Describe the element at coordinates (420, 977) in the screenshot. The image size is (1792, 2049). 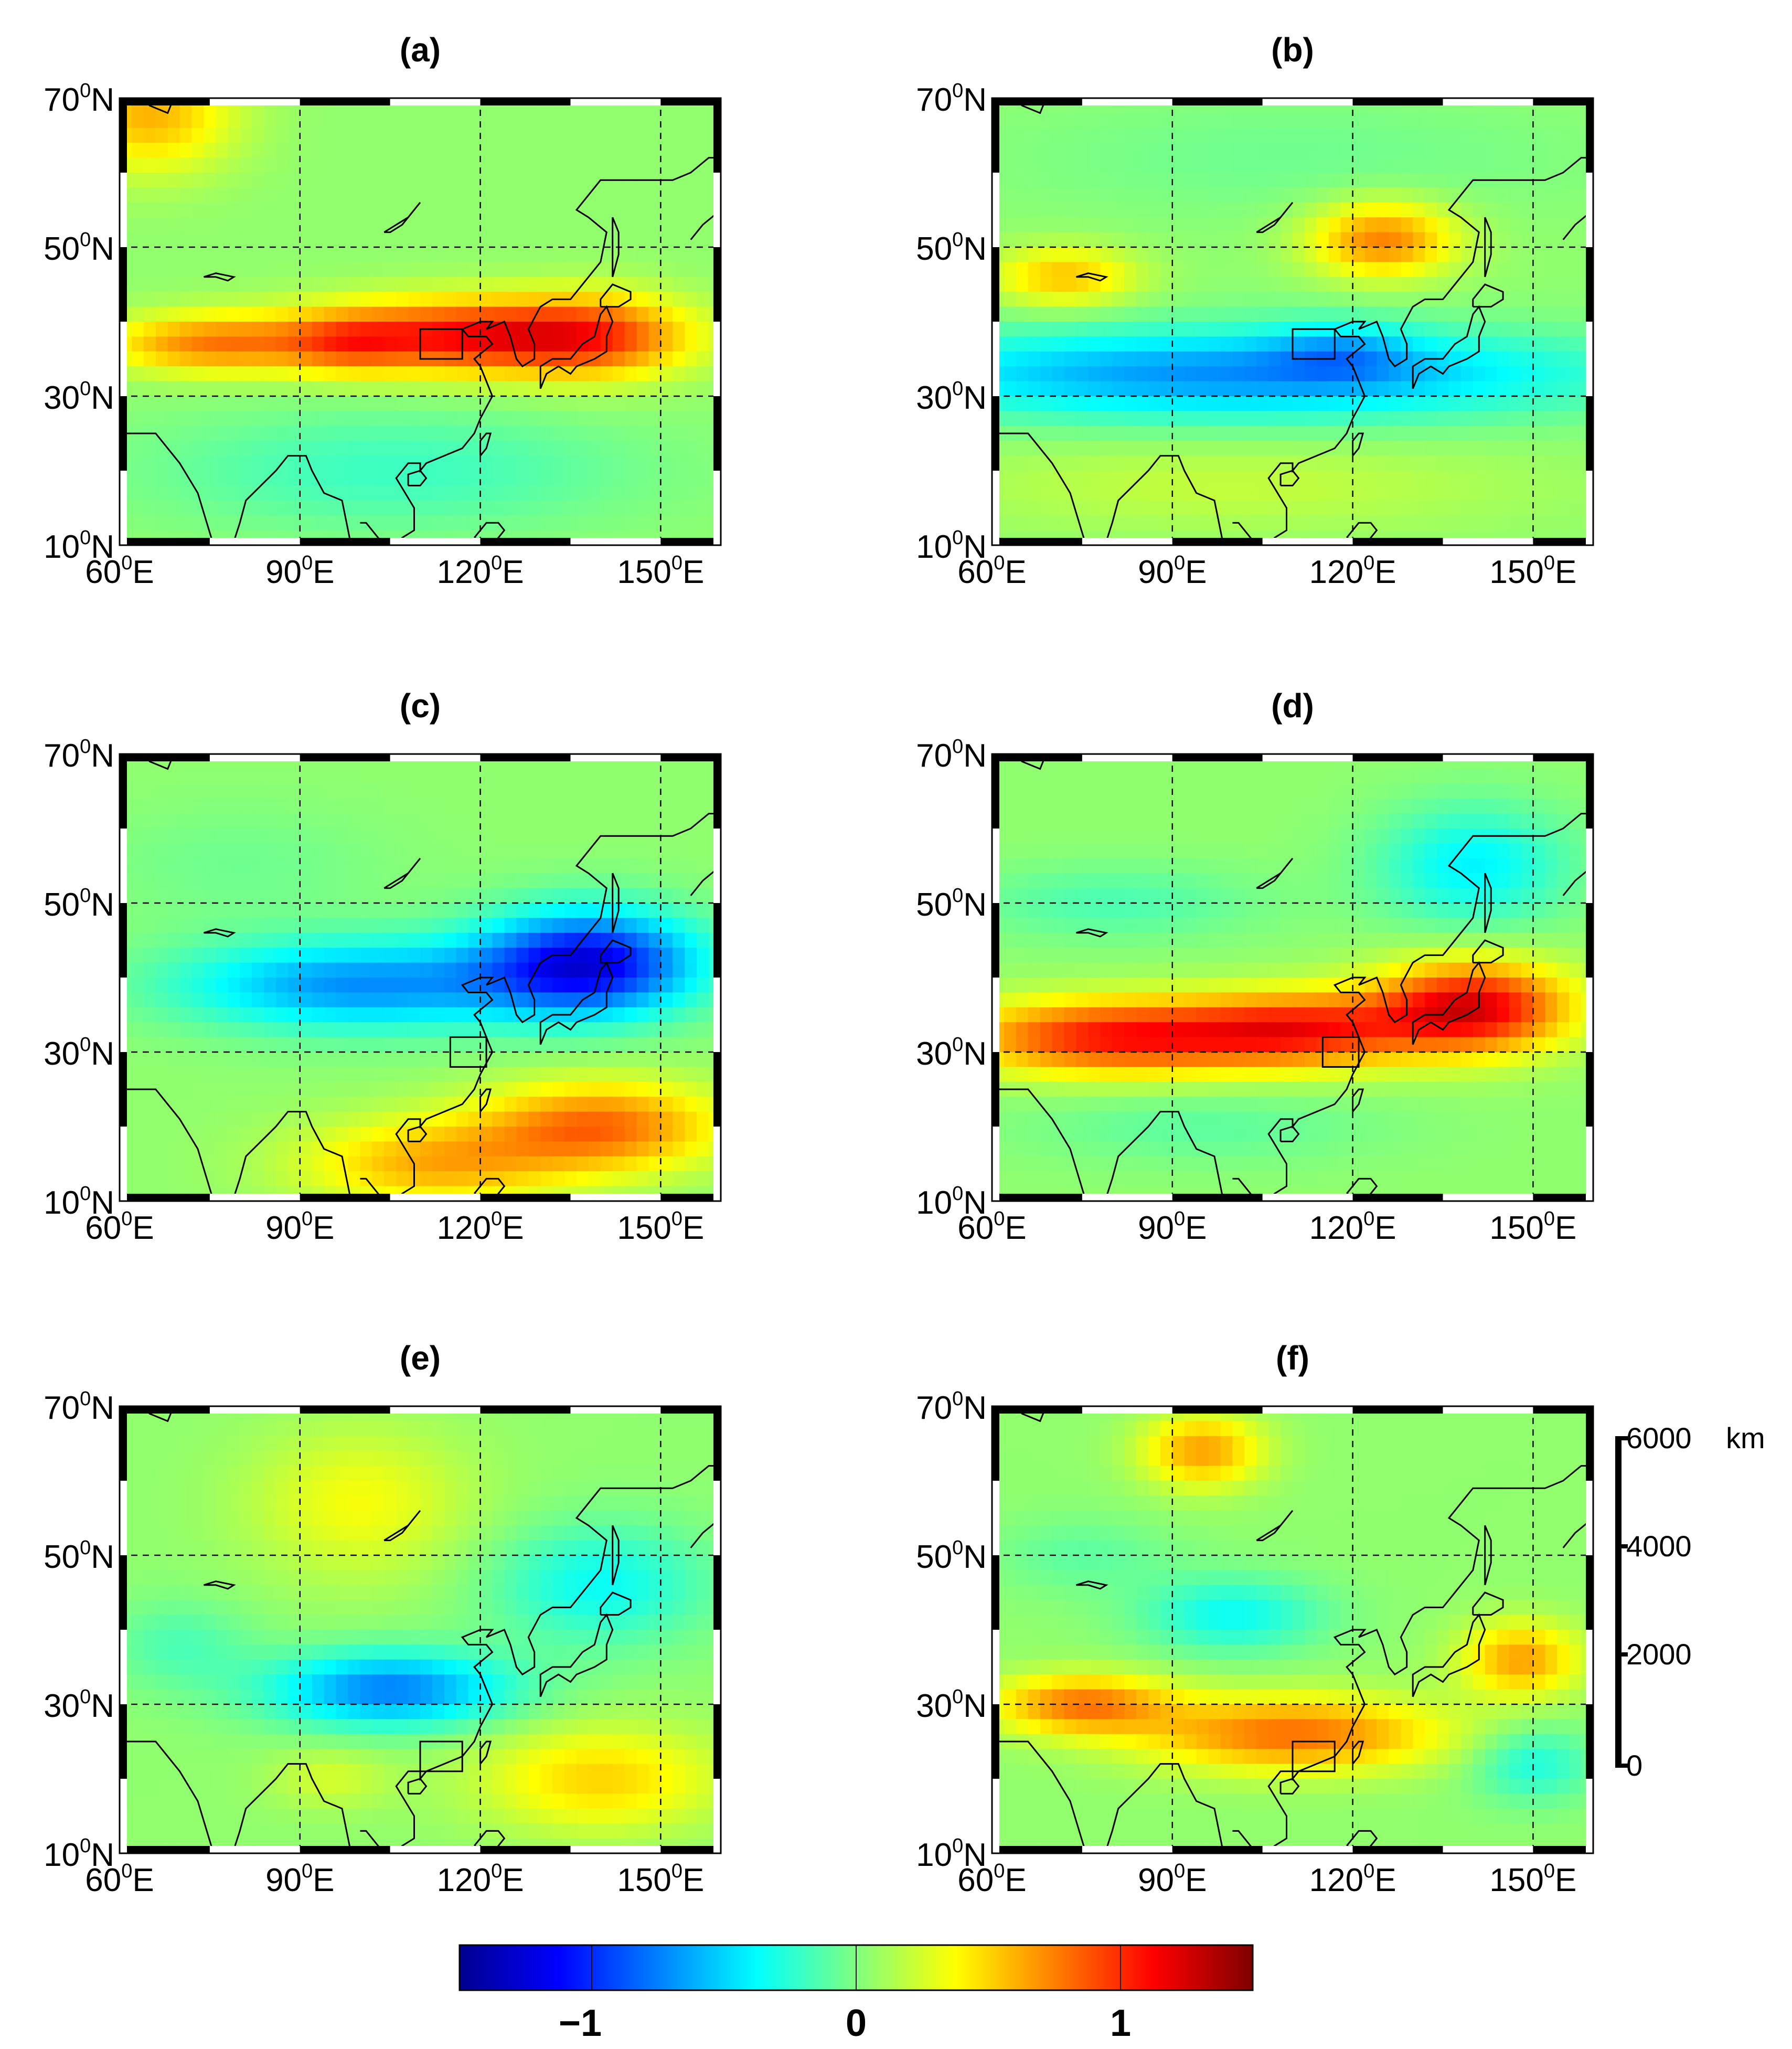
I see `graticule` at that location.